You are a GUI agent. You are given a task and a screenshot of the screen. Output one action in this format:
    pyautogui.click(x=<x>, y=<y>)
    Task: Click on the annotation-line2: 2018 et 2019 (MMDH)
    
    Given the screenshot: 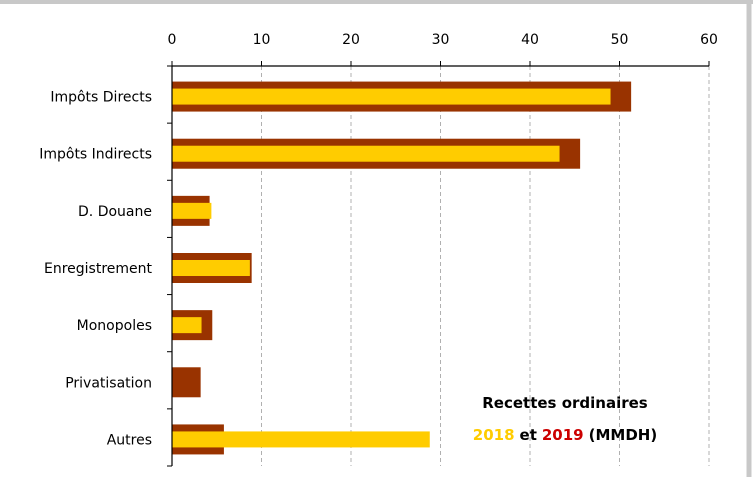 What is the action you would take?
    pyautogui.click(x=565, y=435)
    